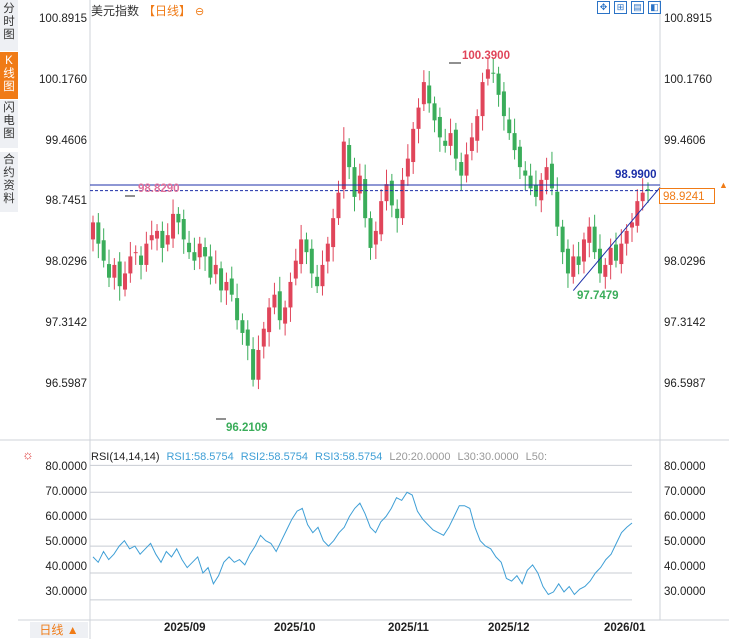  I want to click on move-icon: ⊞, so click(620, 7).